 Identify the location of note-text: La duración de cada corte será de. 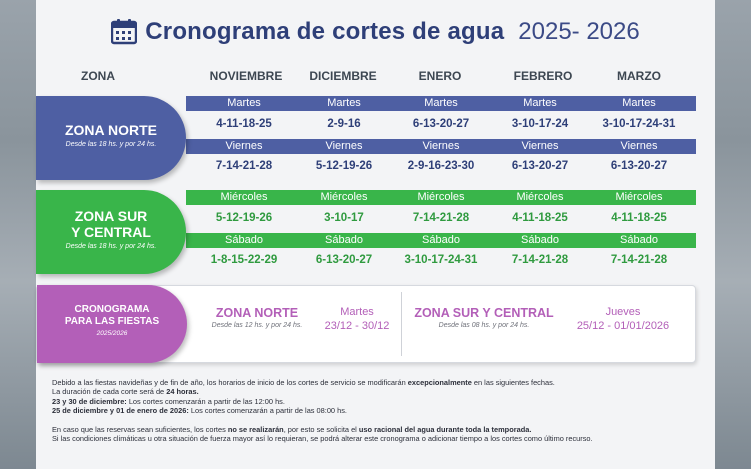
(109, 392).